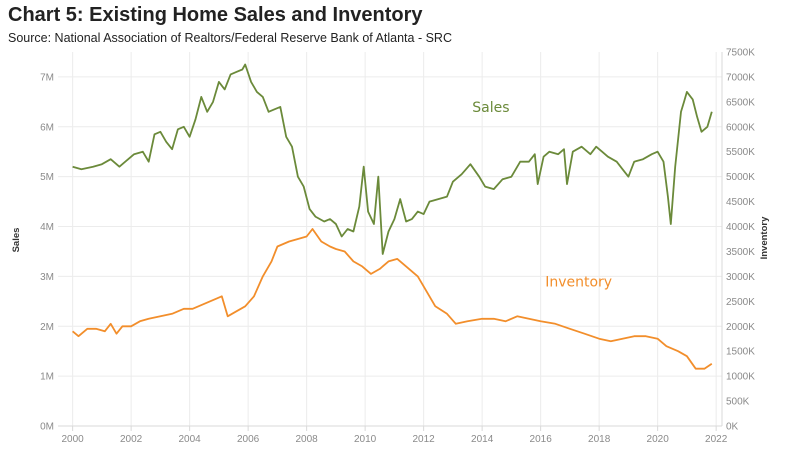  What do you see at coordinates (248, 439) in the screenshot?
I see `x-tick-label: 2006` at bounding box center [248, 439].